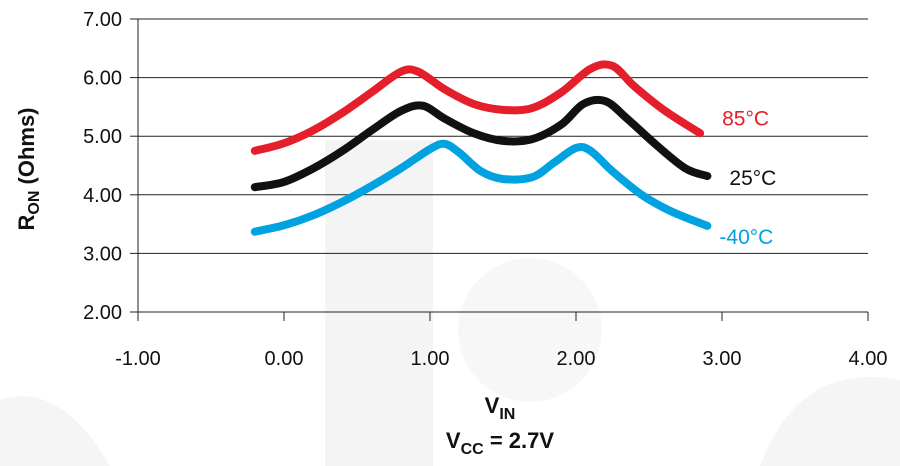 This screenshot has height=466, width=900. Describe the element at coordinates (745, 119) in the screenshot. I see `series-label-0: 85°C` at that location.